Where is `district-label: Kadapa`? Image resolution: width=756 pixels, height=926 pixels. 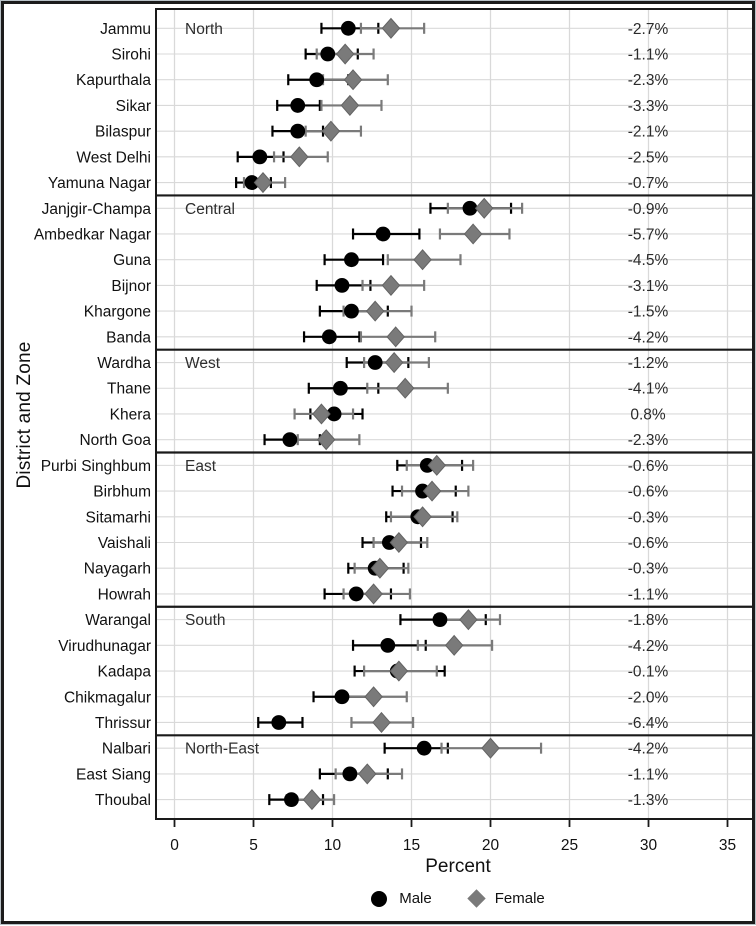 district-label: Kadapa is located at coordinates (125, 672).